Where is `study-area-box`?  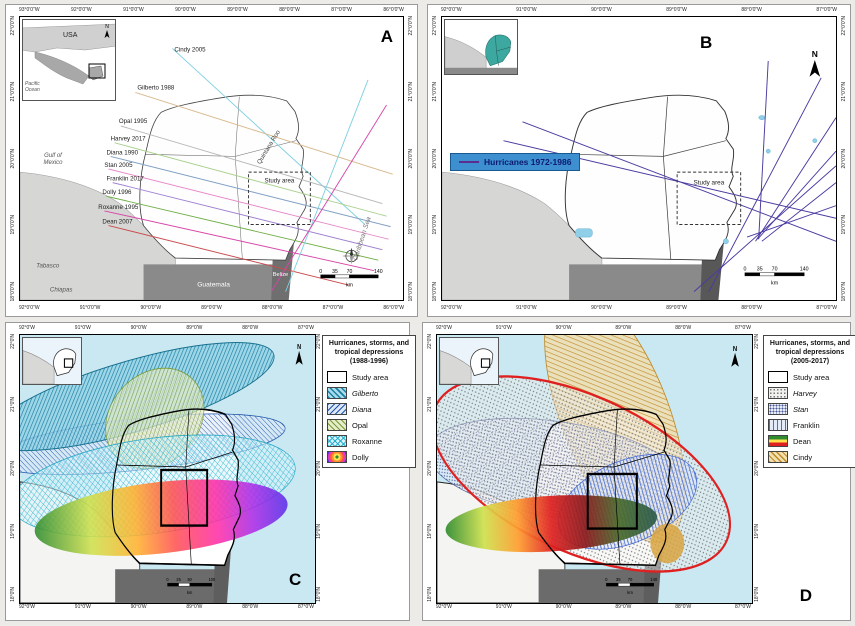
study-area-box is located at coordinates (184, 497).